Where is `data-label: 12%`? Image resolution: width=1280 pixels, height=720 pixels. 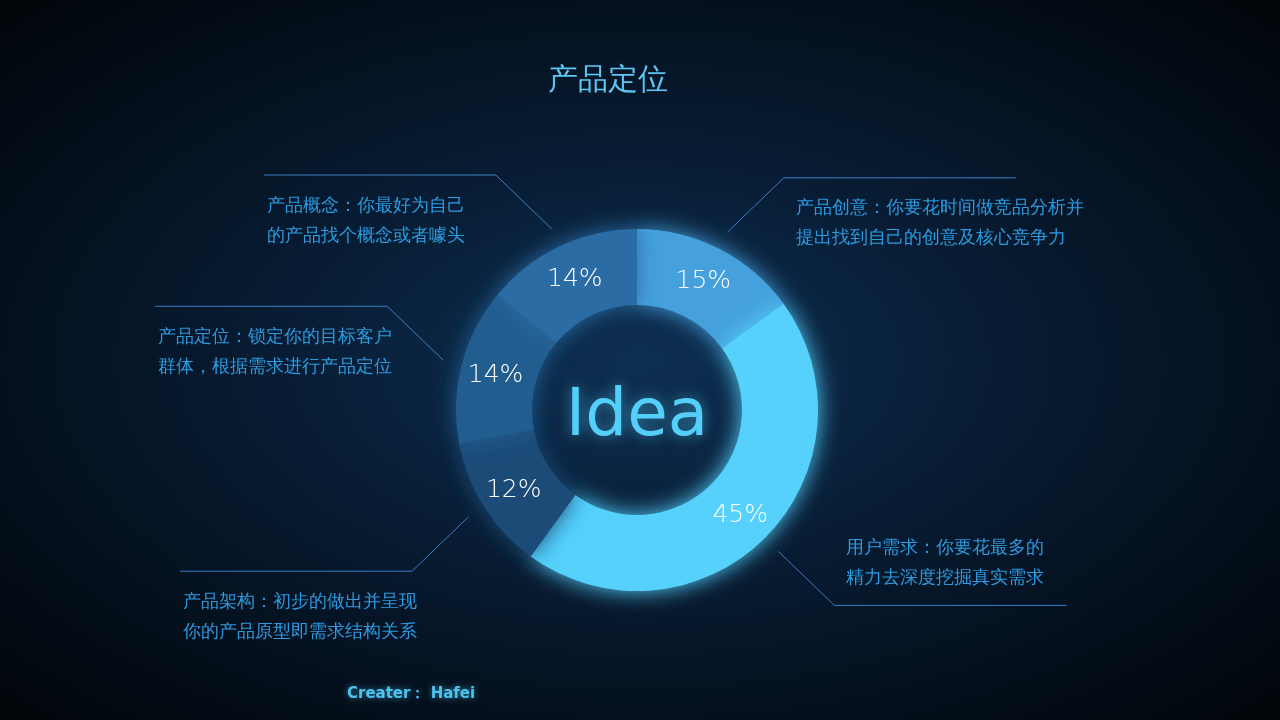
data-label: 12% is located at coordinates (513, 488).